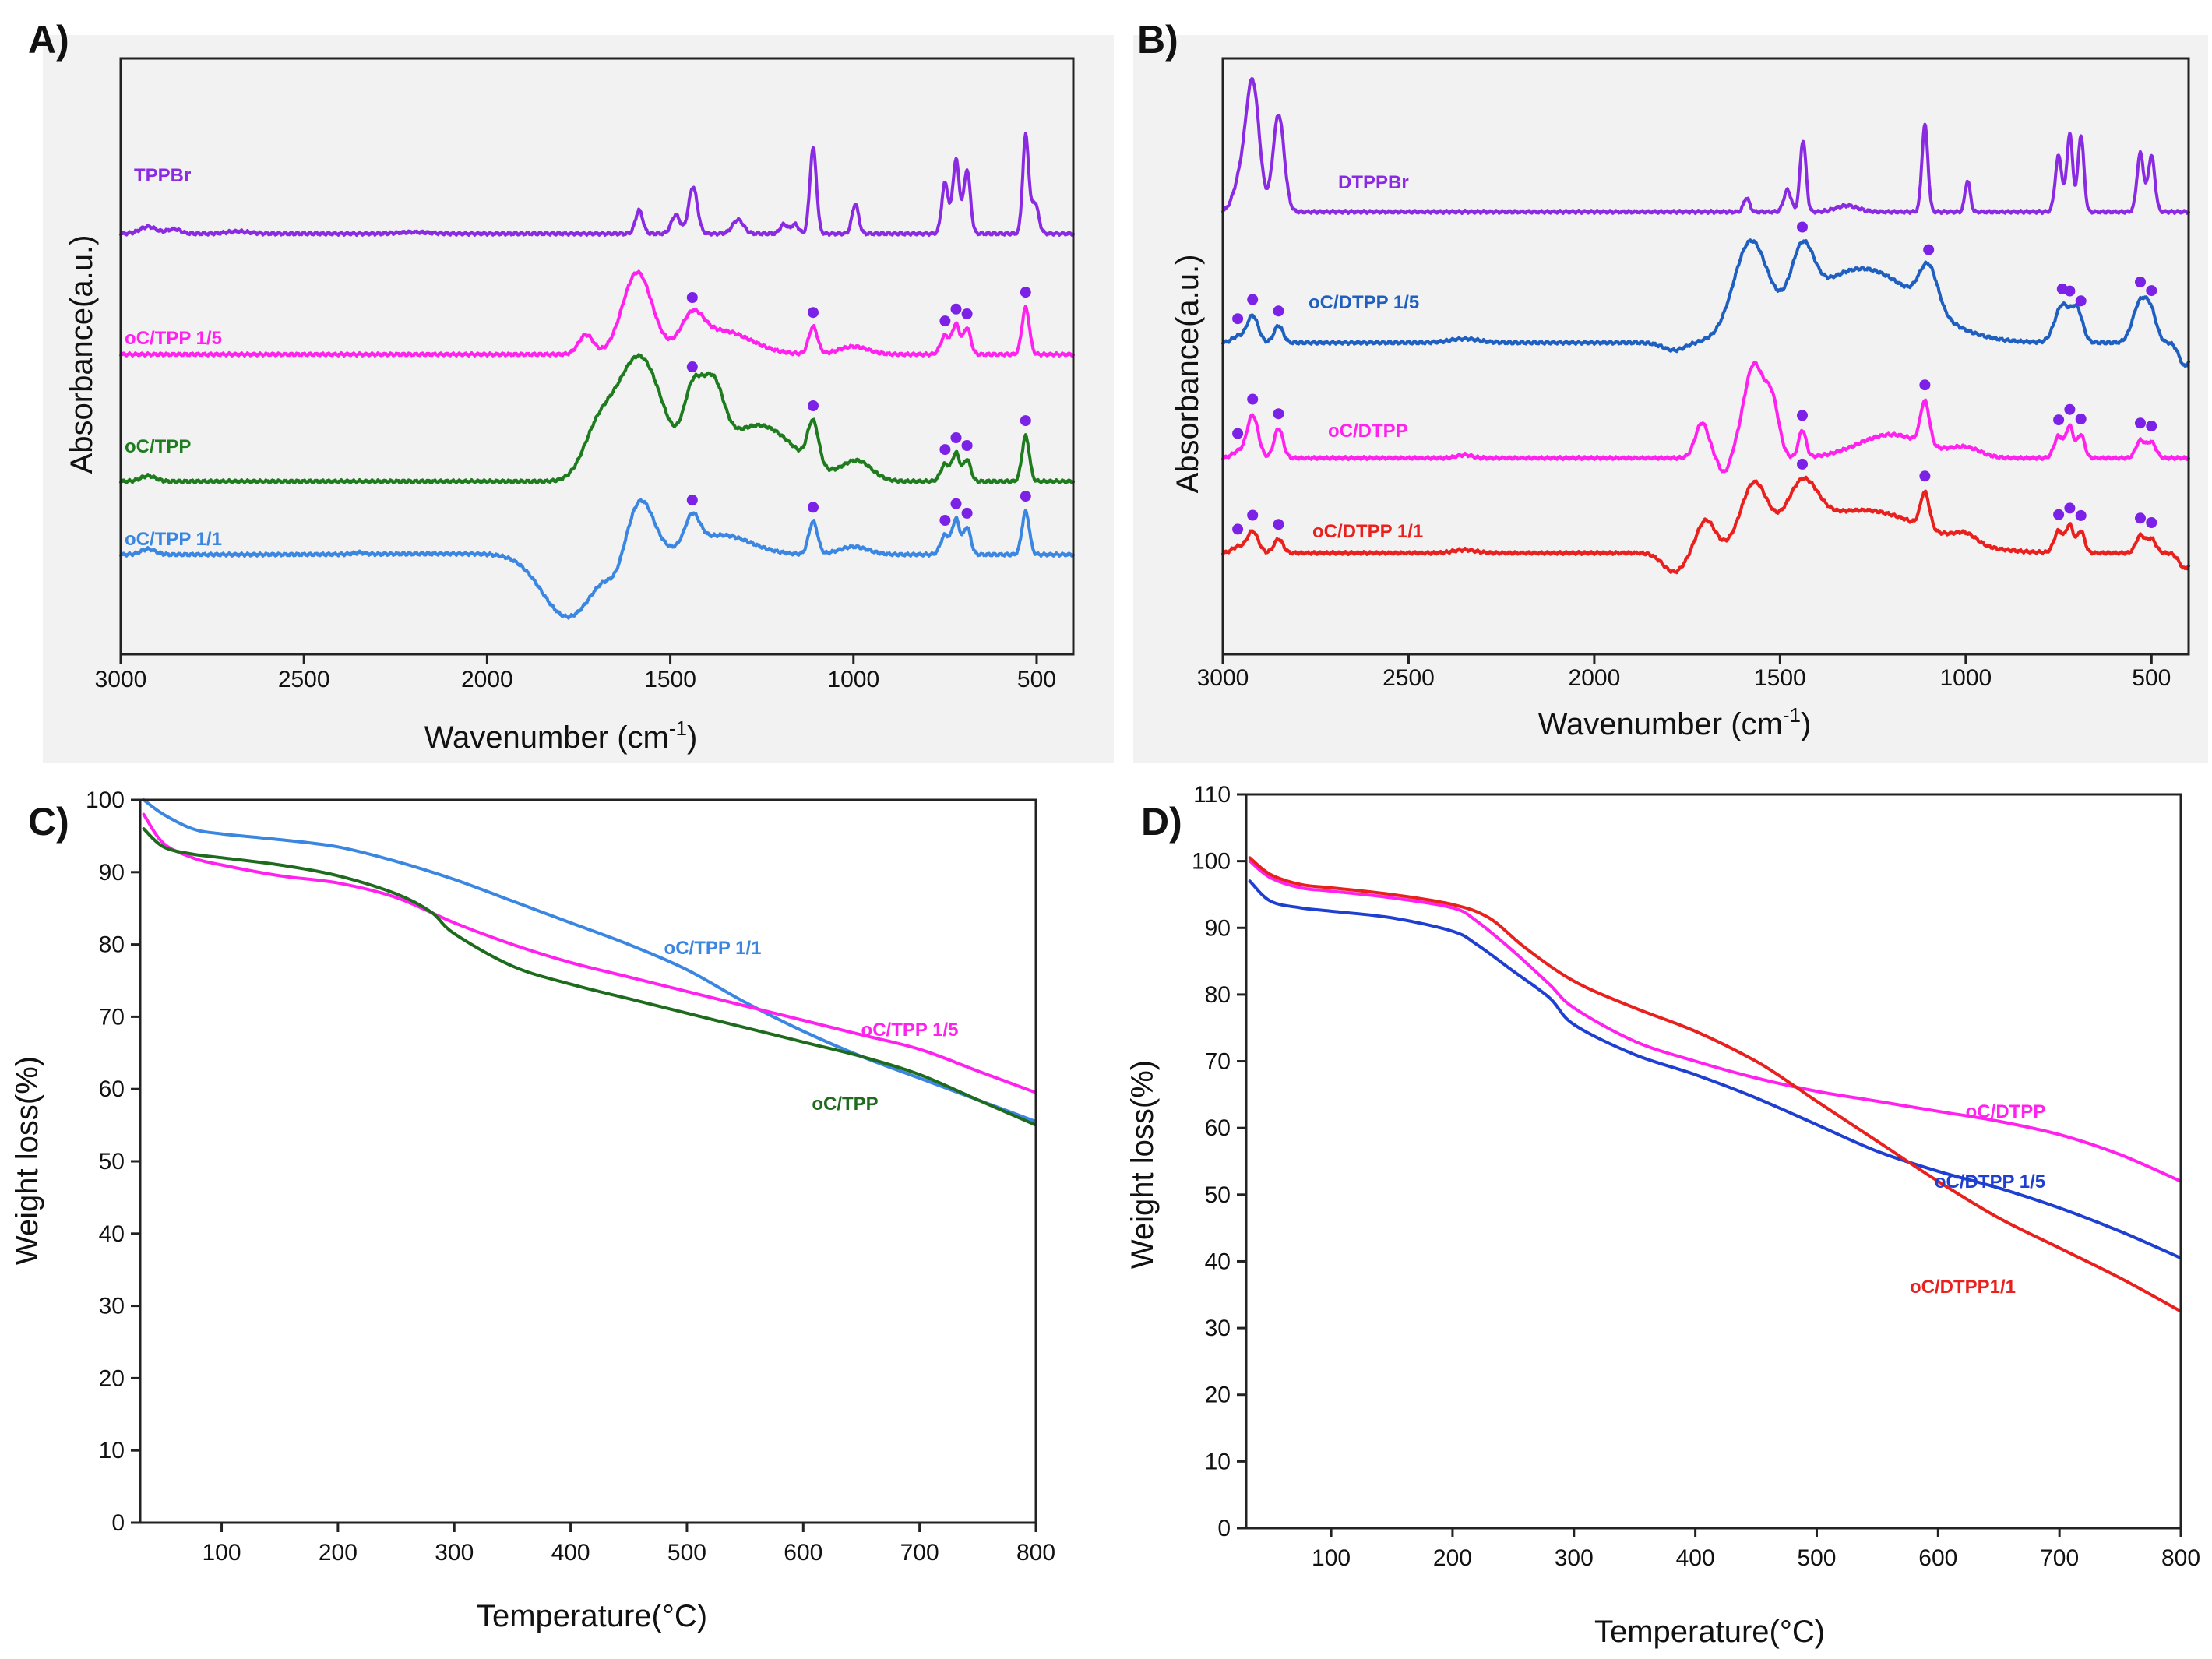 The height and width of the screenshot is (1659, 2212). I want to click on tga-label-oc-tpp-1-1: oC/TPP 1/1, so click(713, 949).